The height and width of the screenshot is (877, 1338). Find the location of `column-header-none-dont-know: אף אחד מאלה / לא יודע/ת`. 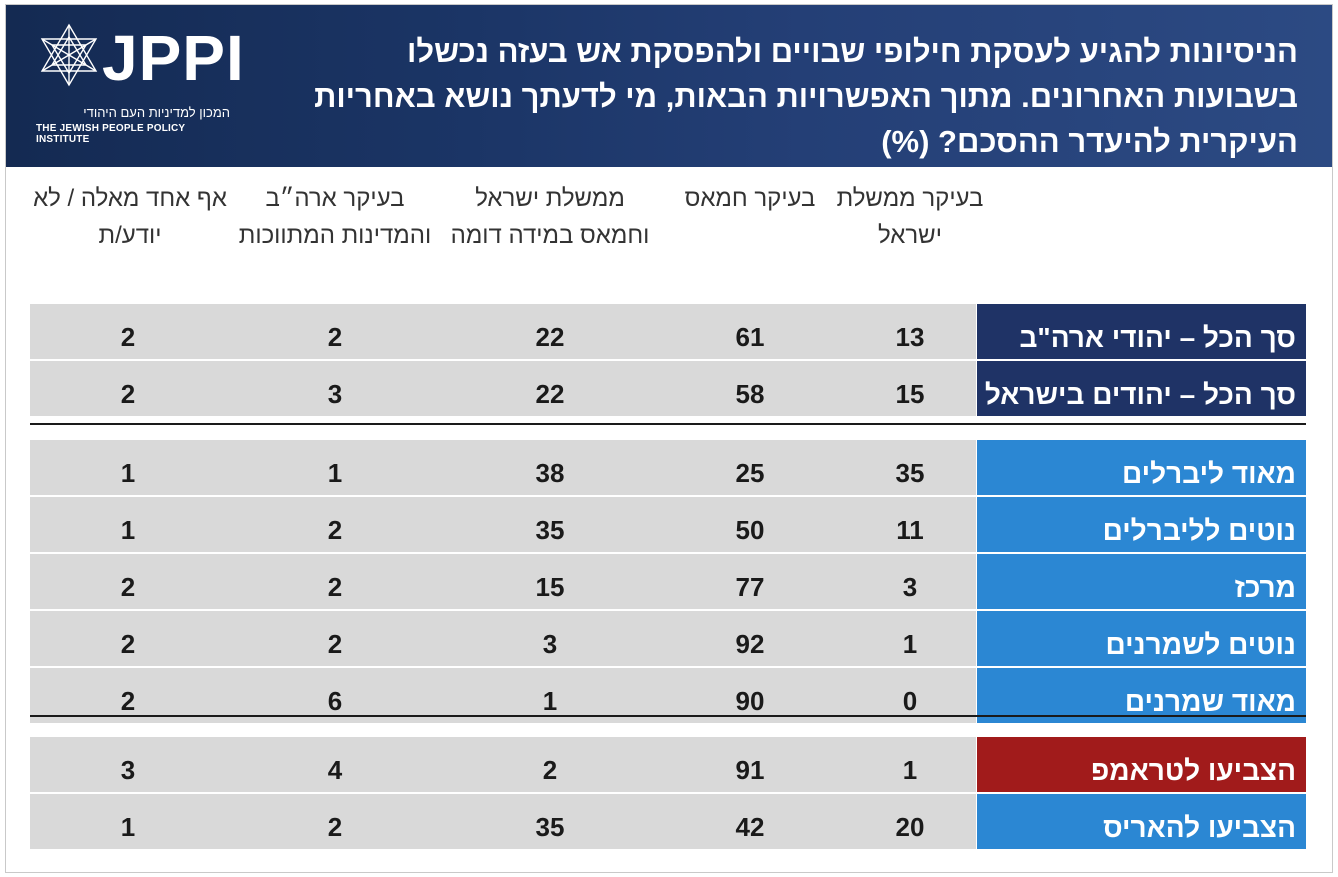

column-header-none-dont-know: אף אחד מאלה / לא יודע/ת is located at coordinates (130, 217).